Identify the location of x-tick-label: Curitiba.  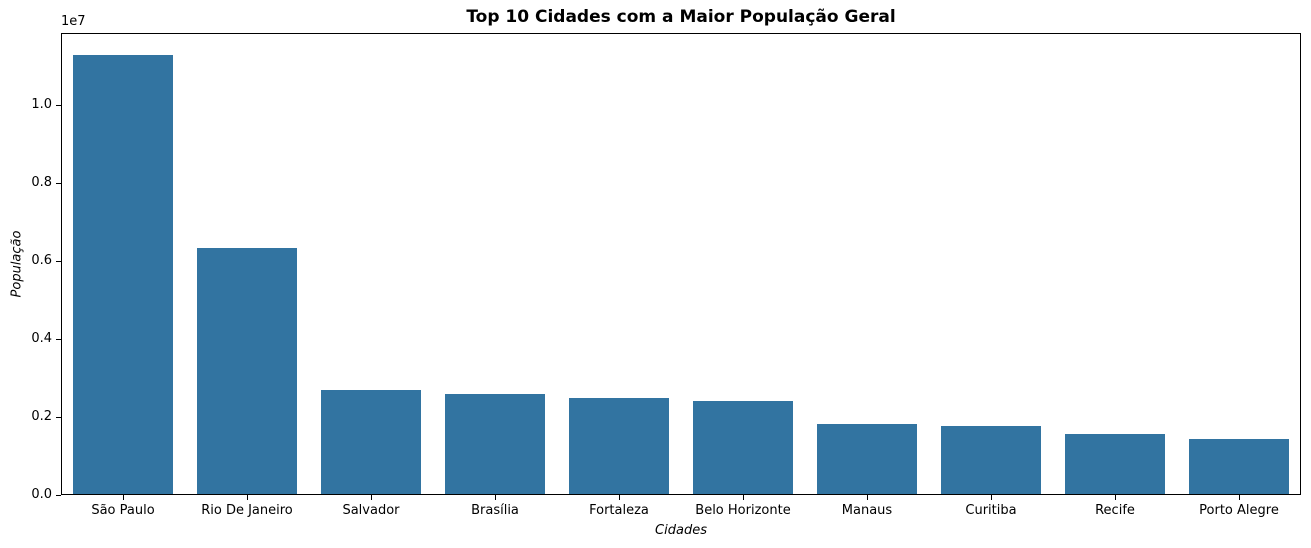
(991, 510).